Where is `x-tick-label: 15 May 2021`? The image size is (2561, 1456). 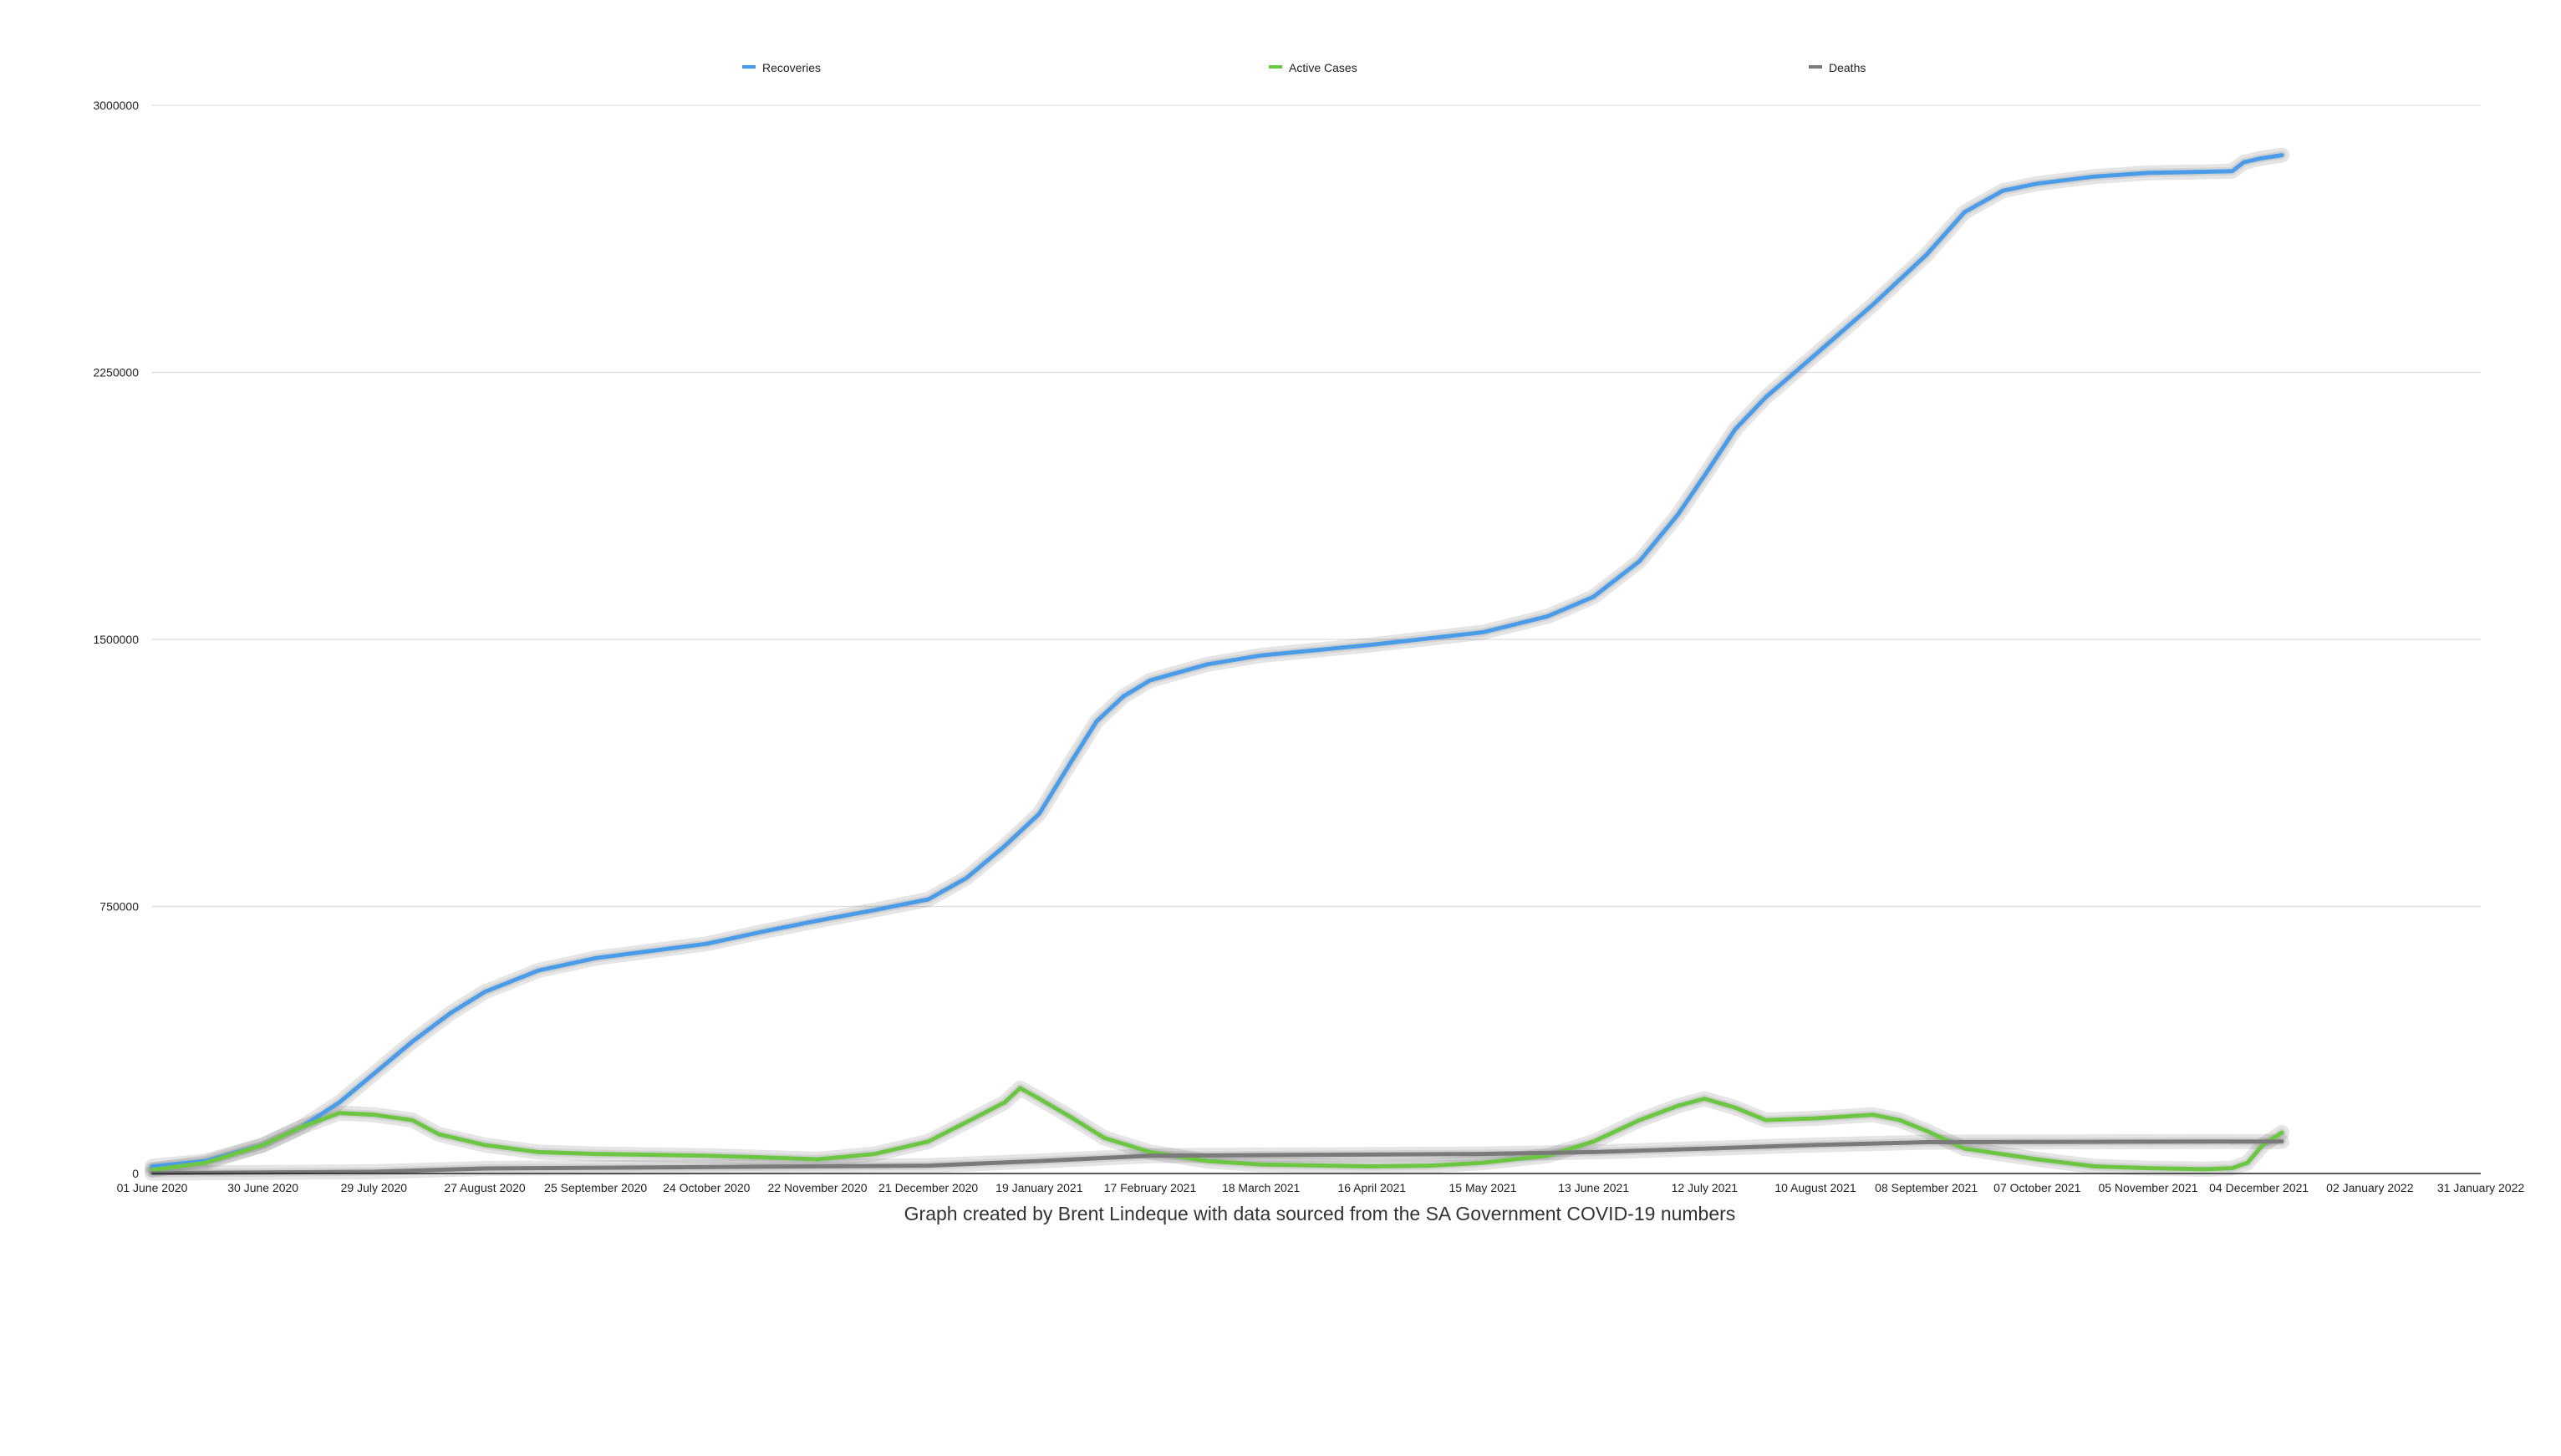
x-tick-label: 15 May 2021 is located at coordinates (1483, 1187).